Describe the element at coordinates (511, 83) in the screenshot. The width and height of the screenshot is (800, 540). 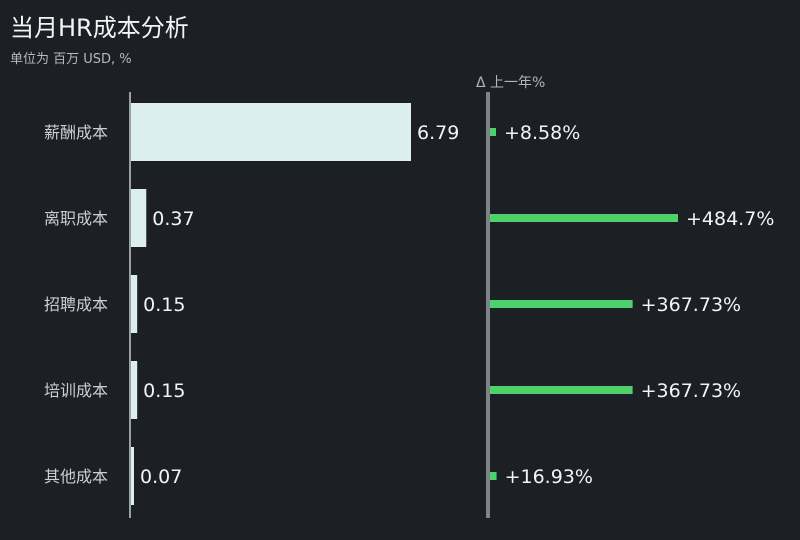
I see `delta-header: Δ 上一年%` at that location.